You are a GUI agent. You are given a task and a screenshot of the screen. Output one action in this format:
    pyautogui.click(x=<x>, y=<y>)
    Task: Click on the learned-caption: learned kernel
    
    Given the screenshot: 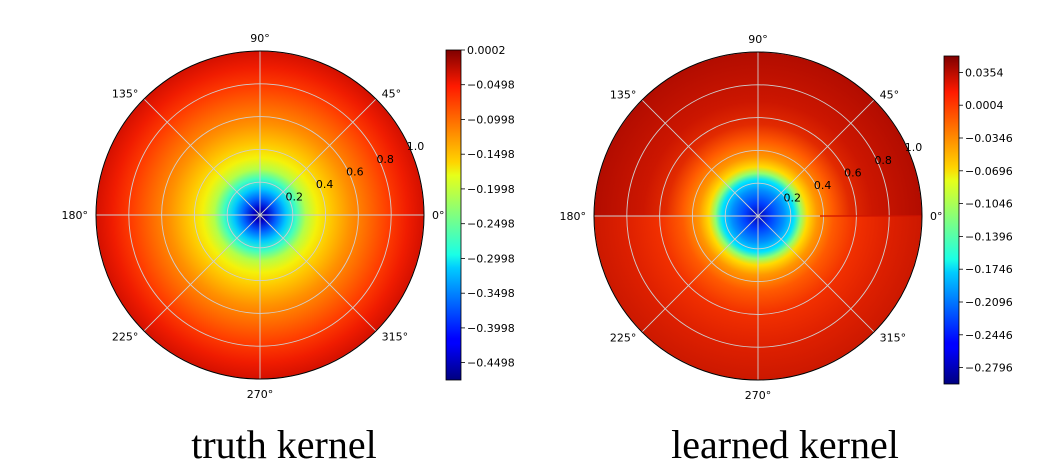 What is the action you would take?
    pyautogui.click(x=785, y=444)
    